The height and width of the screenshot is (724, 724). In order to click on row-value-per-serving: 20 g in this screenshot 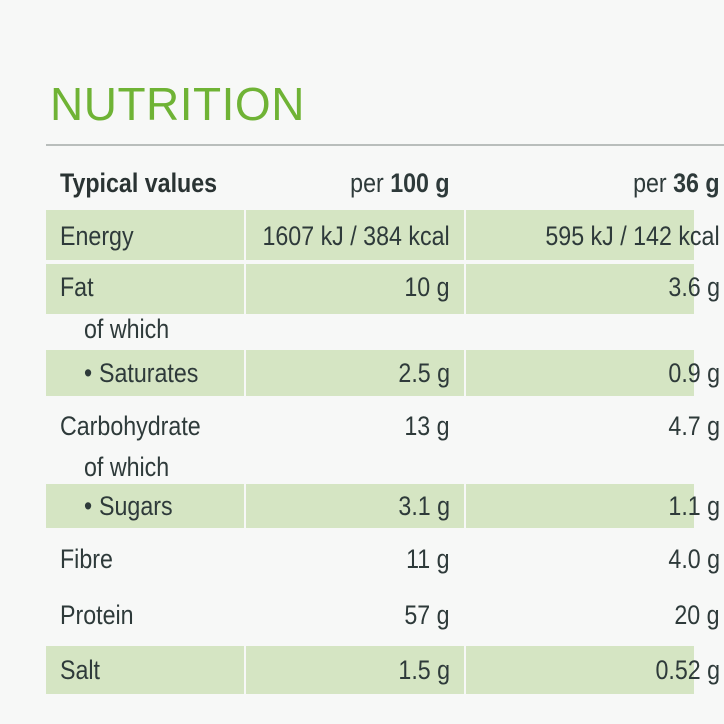, I will do `click(697, 615)`.